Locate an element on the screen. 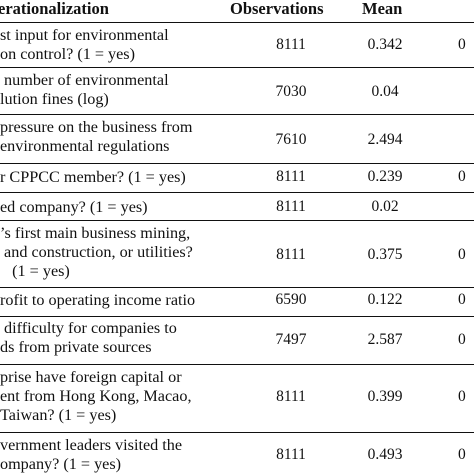  row-mean: 2.587 is located at coordinates (385, 339).